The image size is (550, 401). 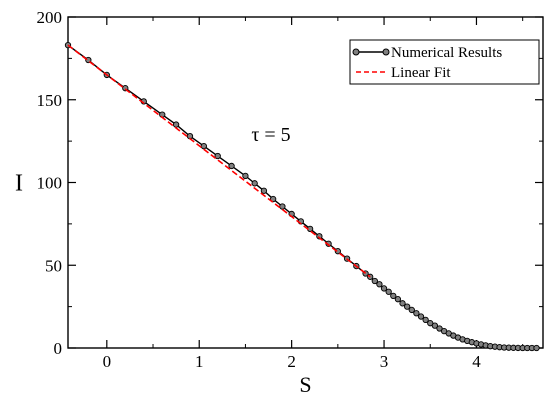 I want to click on legend-box, so click(x=444, y=62).